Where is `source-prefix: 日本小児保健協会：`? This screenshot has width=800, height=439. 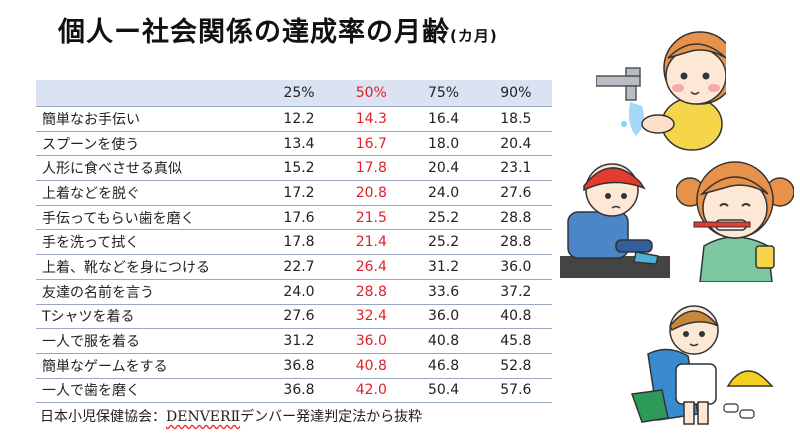
source-prefix: 日本小児保健協会： is located at coordinates (103, 417).